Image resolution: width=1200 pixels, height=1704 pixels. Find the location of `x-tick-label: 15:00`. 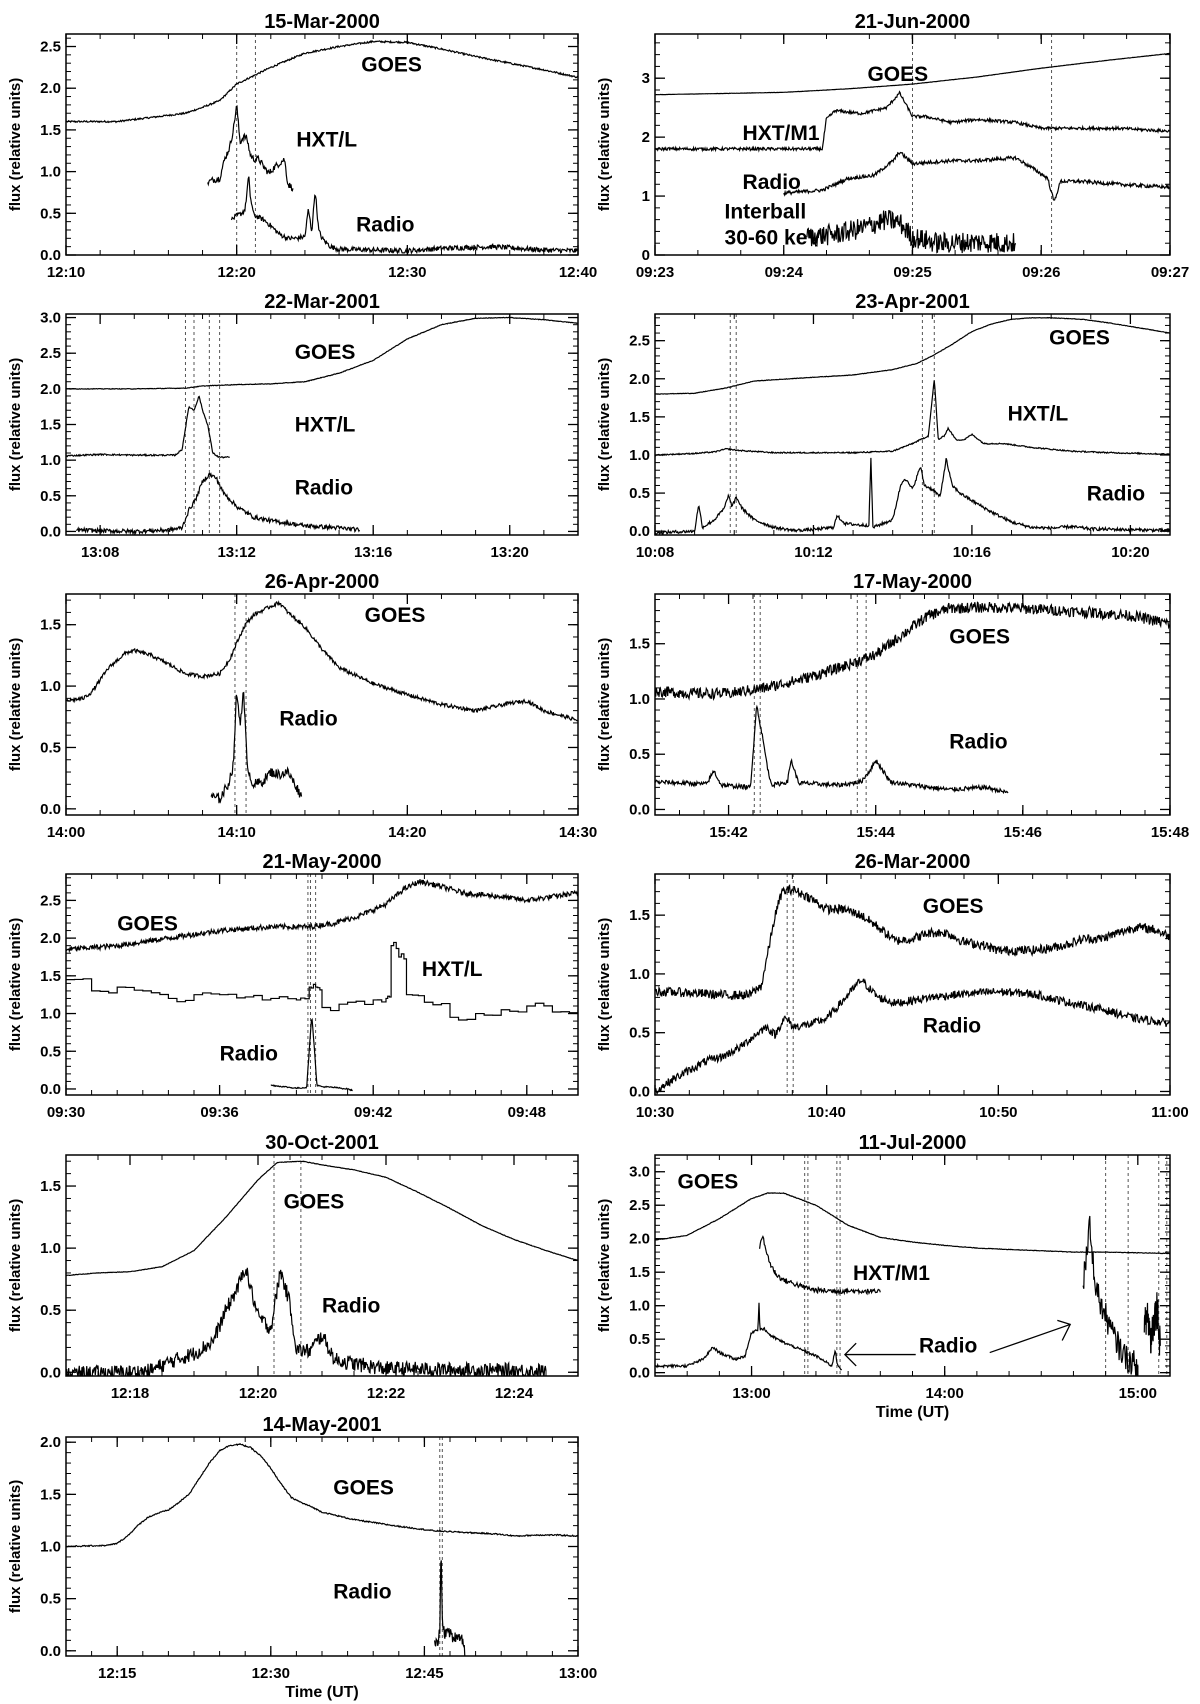

x-tick-label: 15:00 is located at coordinates (1138, 1393).